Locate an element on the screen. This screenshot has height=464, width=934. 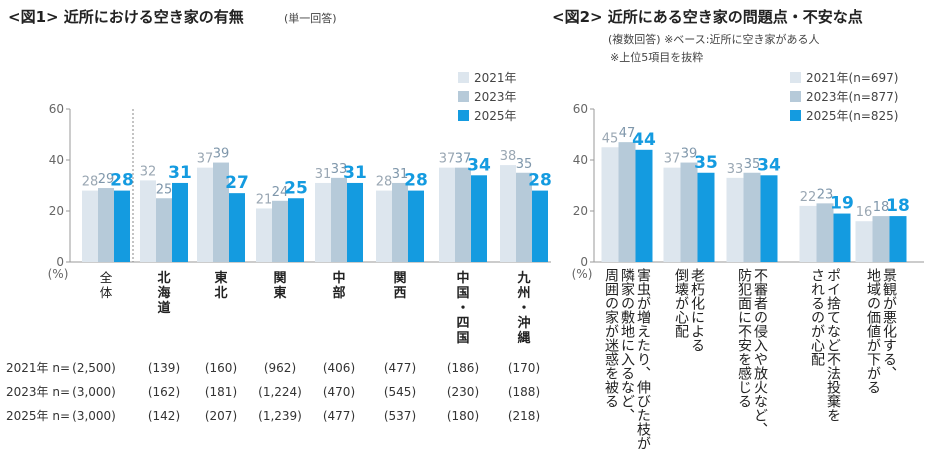
legend-label-0: 2021年 is located at coordinates (495, 78).